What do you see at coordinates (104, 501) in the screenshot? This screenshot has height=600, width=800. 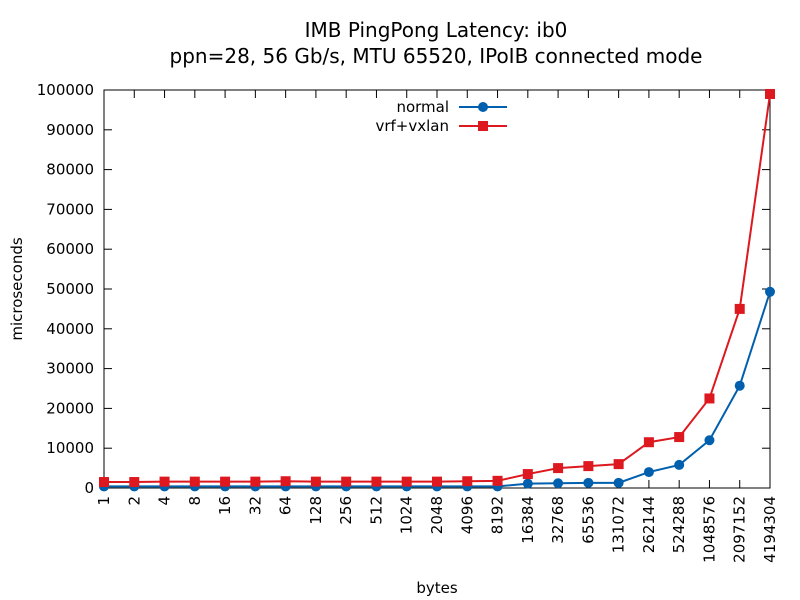 I see `x-tick-label: 1` at bounding box center [104, 501].